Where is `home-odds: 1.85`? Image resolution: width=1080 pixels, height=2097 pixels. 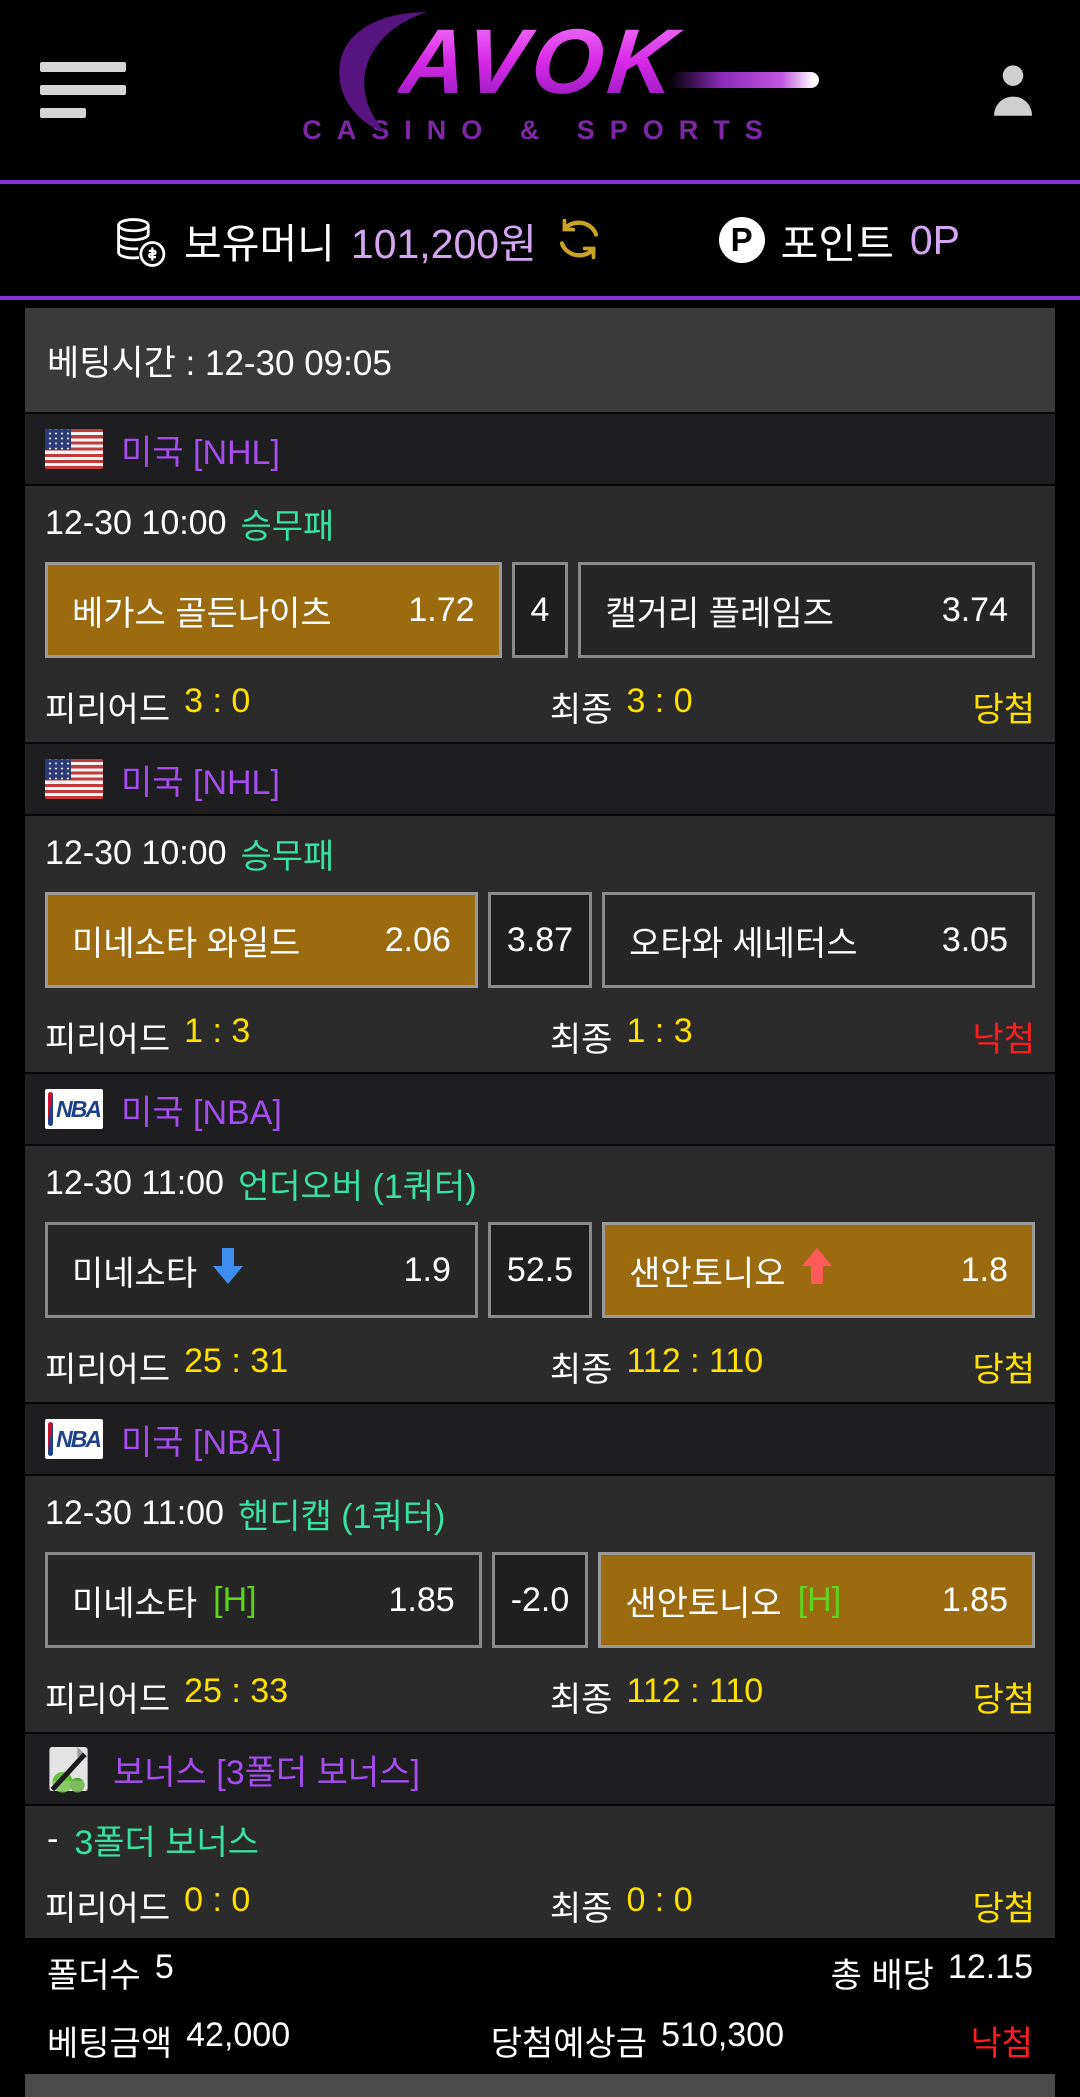 home-odds: 1.85 is located at coordinates (421, 1599).